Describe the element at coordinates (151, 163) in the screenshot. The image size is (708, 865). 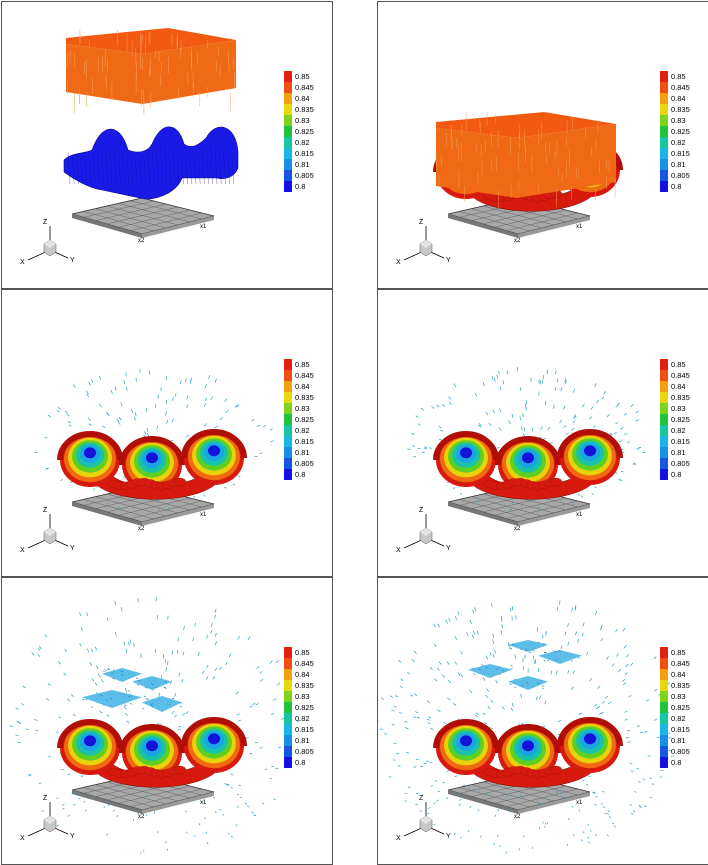
I see `liquid-surface` at that location.